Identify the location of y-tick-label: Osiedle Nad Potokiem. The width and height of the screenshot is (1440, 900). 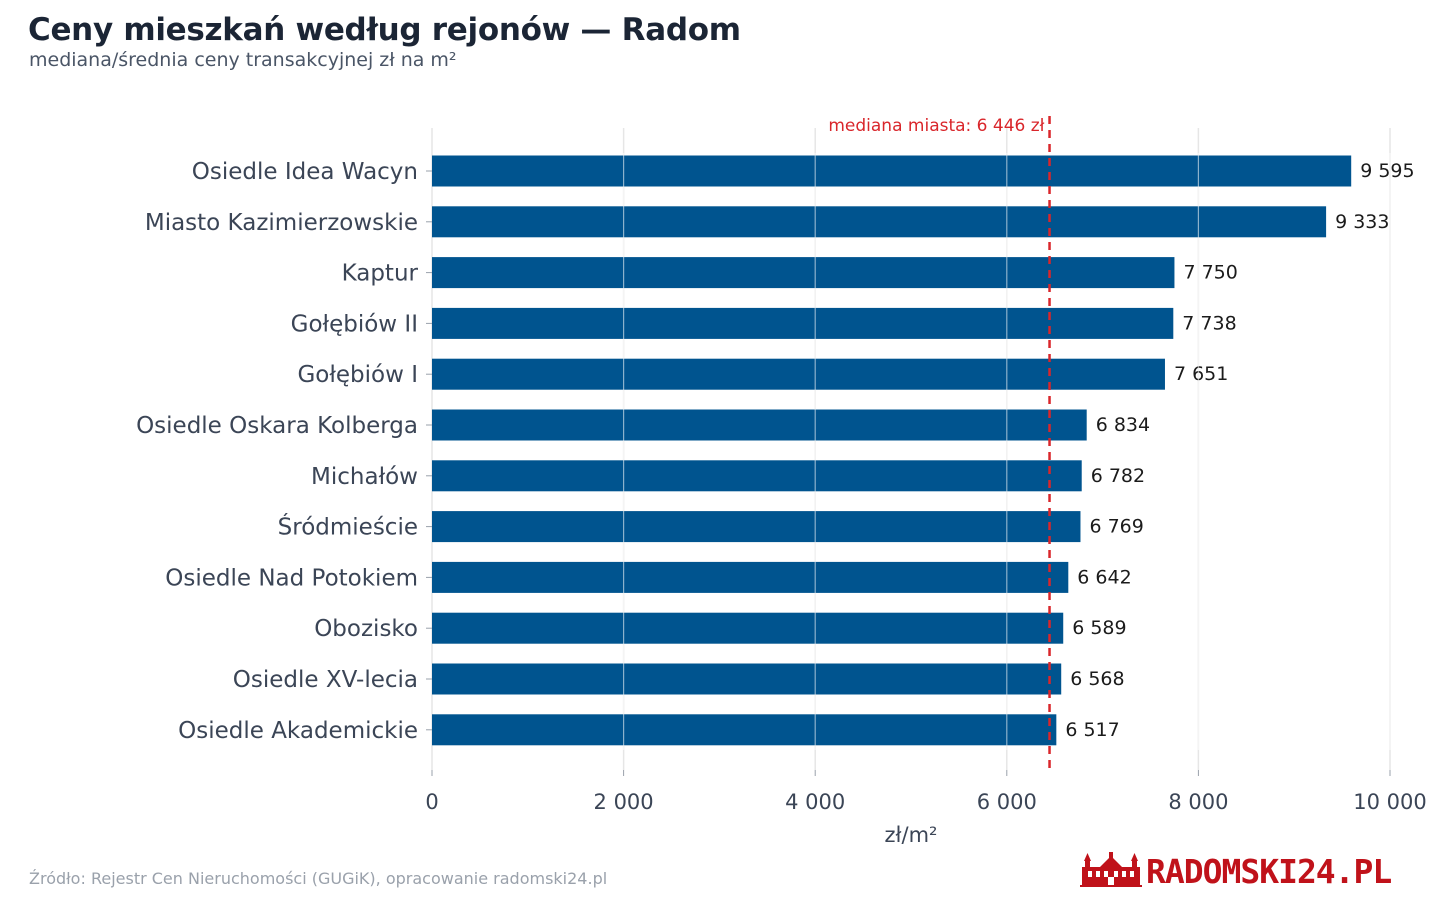
(291, 578).